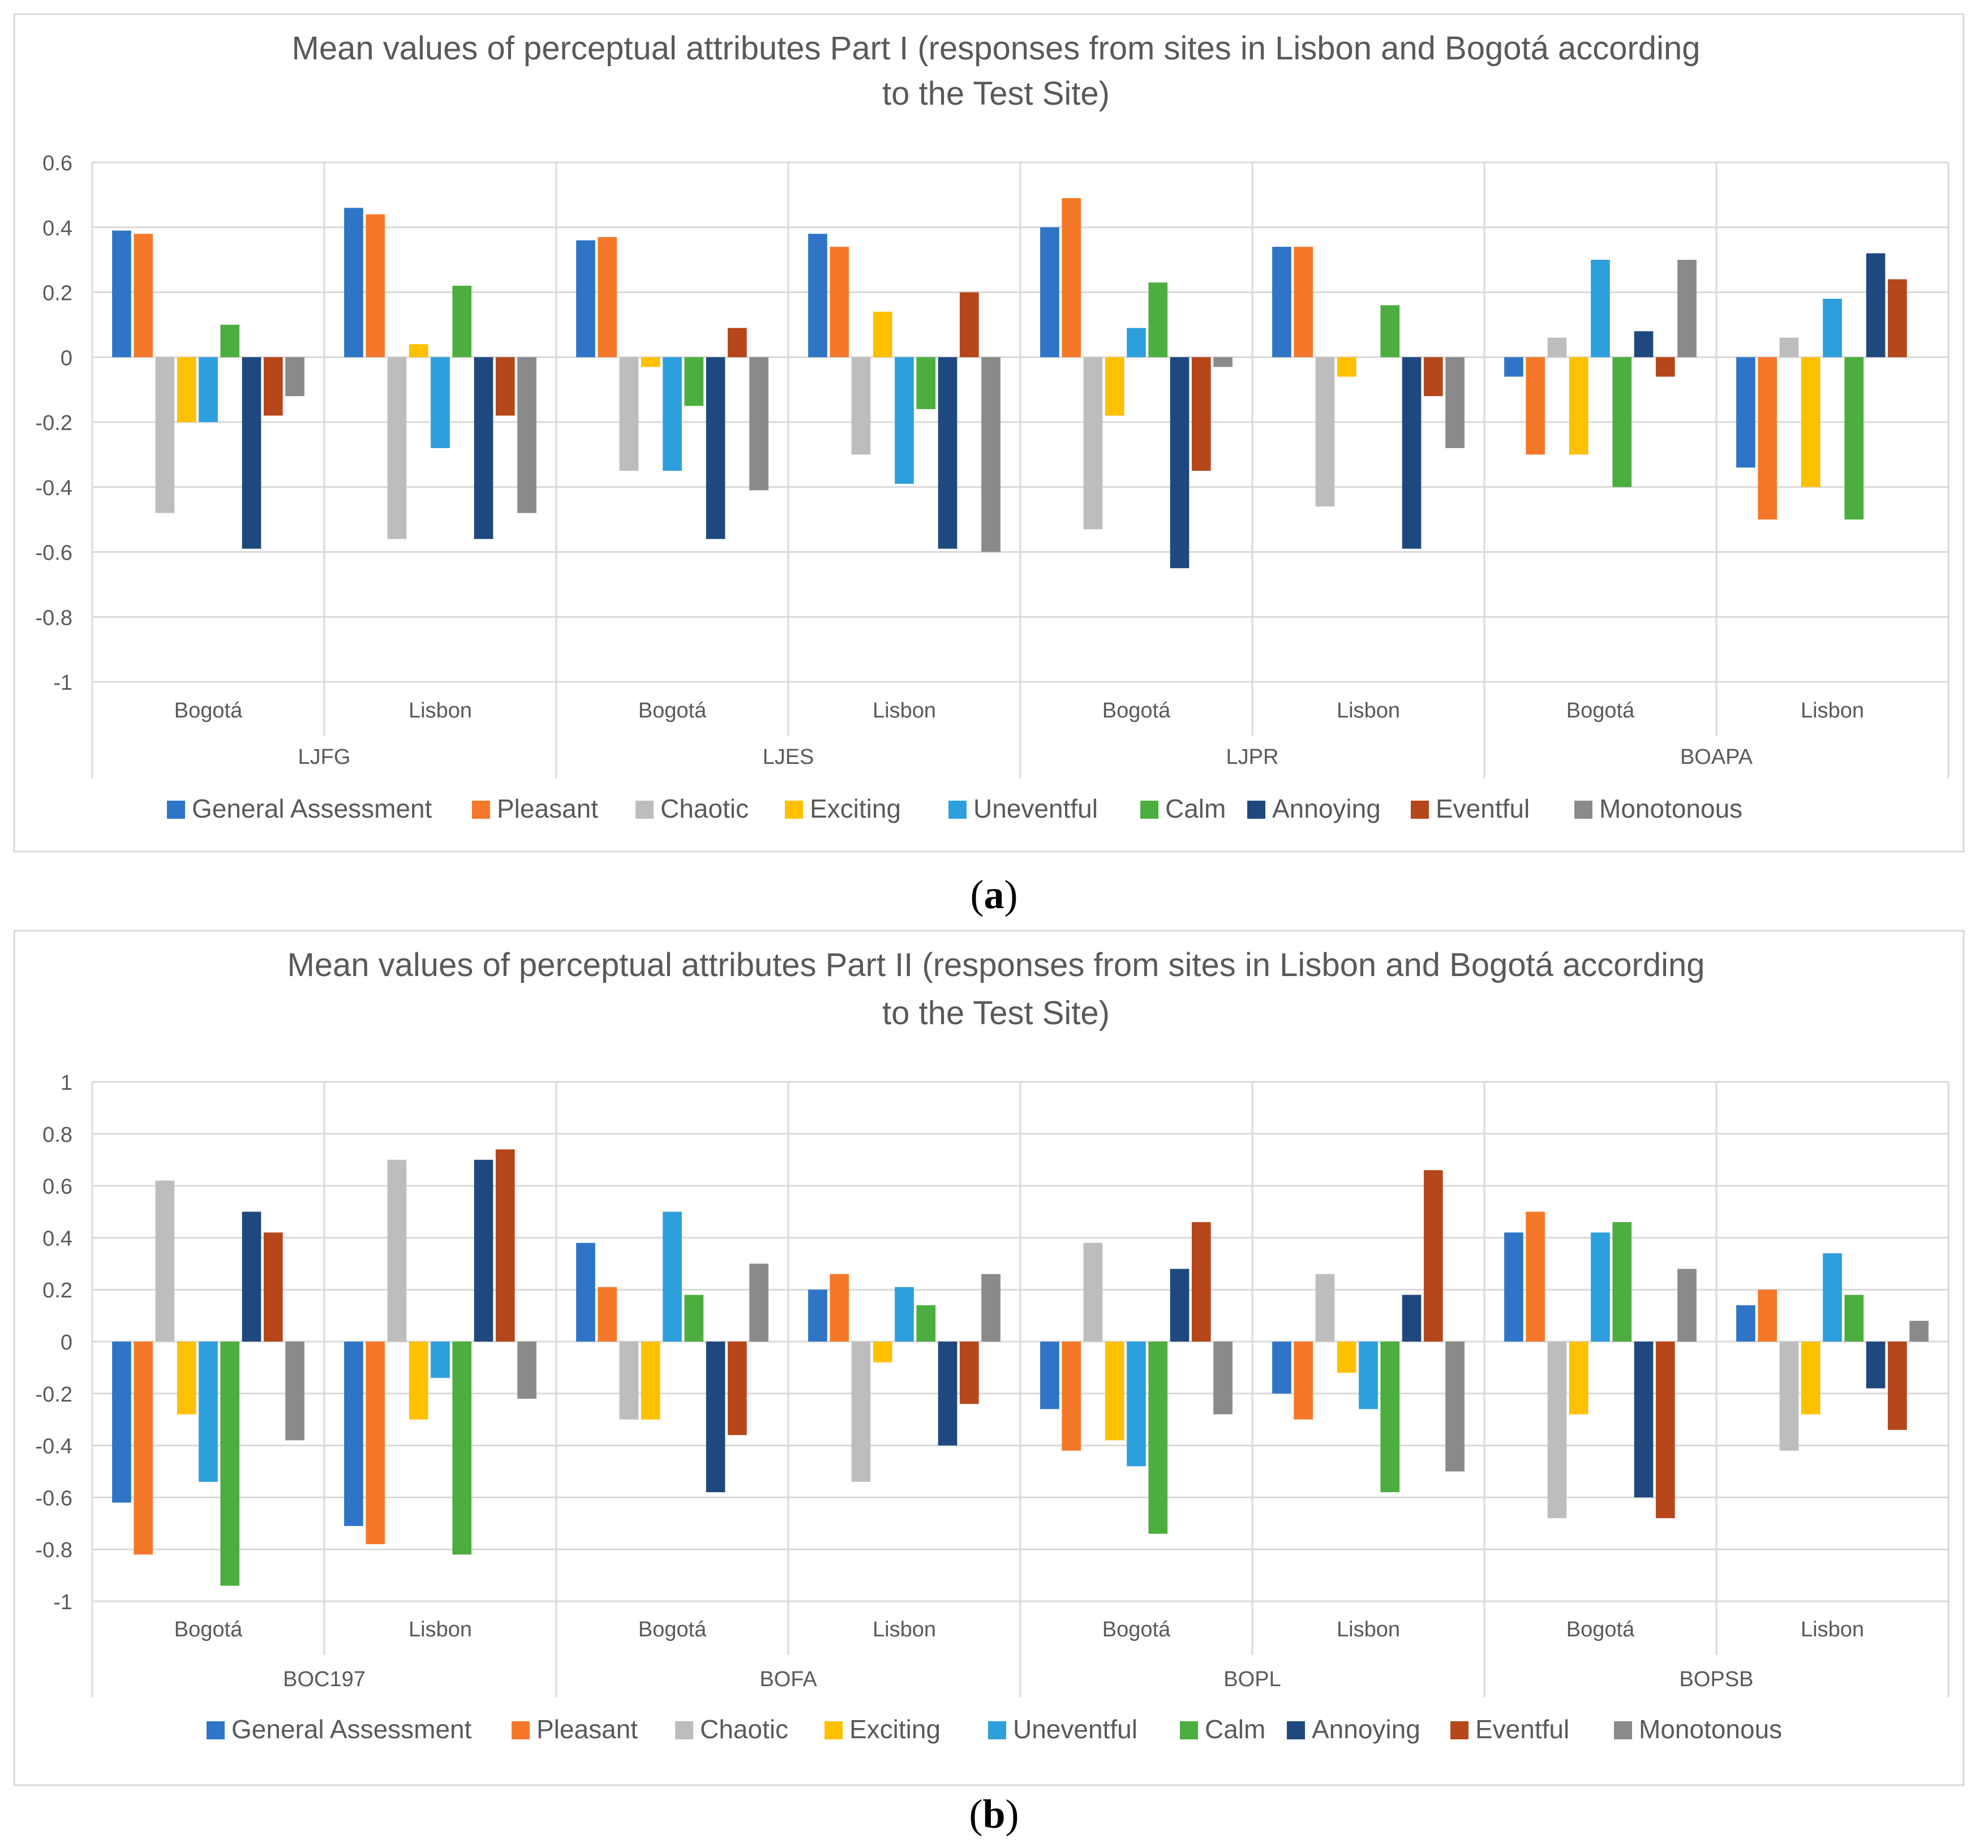 Image resolution: width=1988 pixels, height=1848 pixels. Describe the element at coordinates (1366, 1729) in the screenshot. I see `legend-label: Annoying` at that location.